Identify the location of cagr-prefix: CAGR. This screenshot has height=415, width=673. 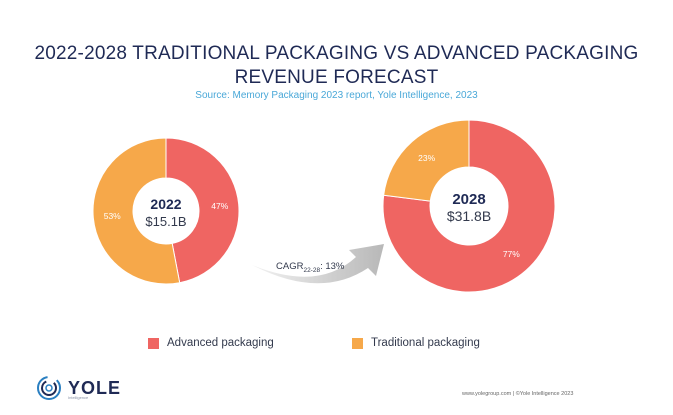
(290, 266).